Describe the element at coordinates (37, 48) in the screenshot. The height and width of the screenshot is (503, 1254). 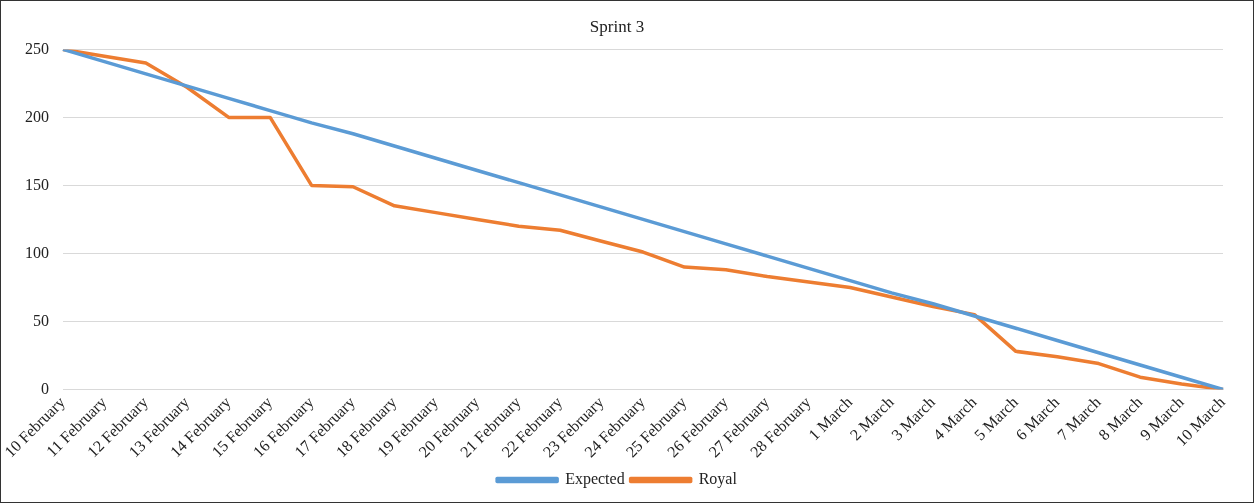
I see `y-tick-label: 250` at that location.